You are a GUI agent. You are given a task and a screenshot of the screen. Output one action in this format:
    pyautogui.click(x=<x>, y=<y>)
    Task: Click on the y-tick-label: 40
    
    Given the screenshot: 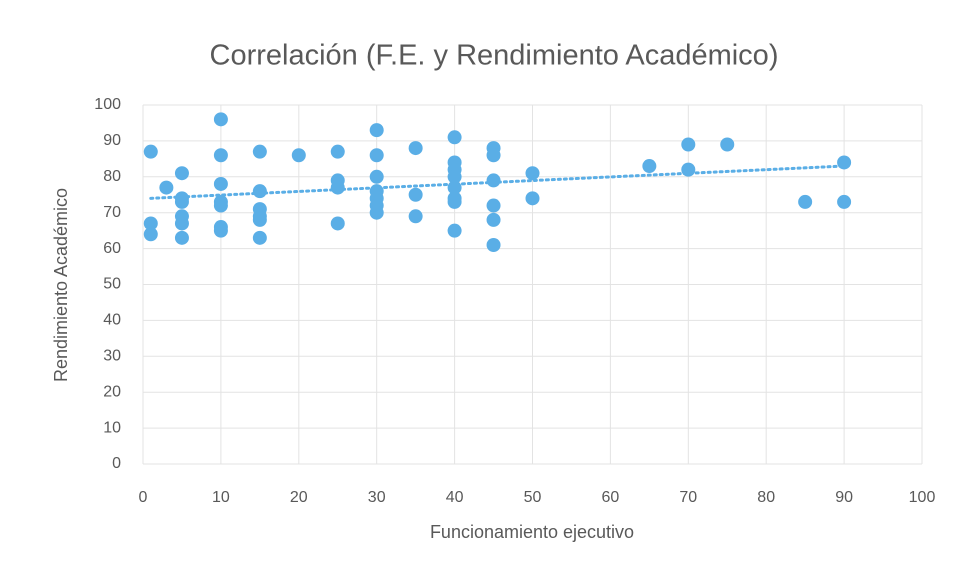 What is the action you would take?
    pyautogui.click(x=112, y=320)
    